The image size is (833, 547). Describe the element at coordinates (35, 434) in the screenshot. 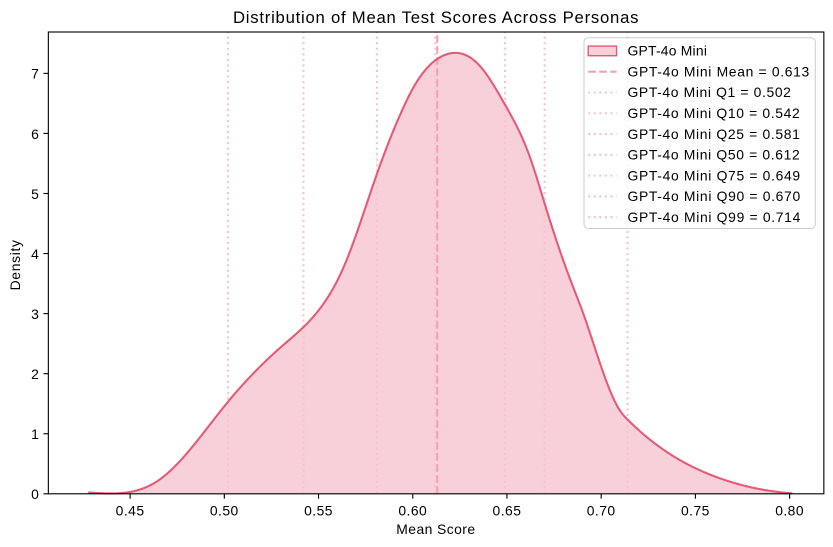

I see `svg-text: 1` at that location.